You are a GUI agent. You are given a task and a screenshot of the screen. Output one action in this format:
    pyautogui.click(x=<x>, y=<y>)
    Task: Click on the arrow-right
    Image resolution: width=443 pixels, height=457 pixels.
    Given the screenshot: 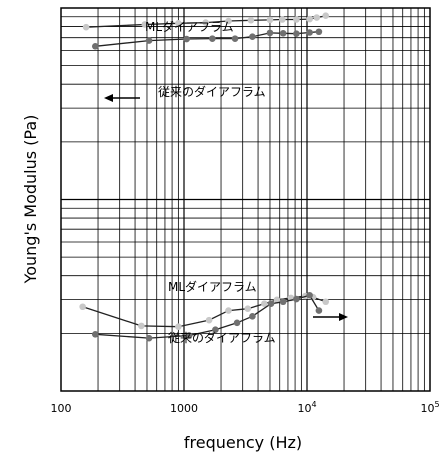 What is the action you would take?
    pyautogui.click(x=330, y=317)
    